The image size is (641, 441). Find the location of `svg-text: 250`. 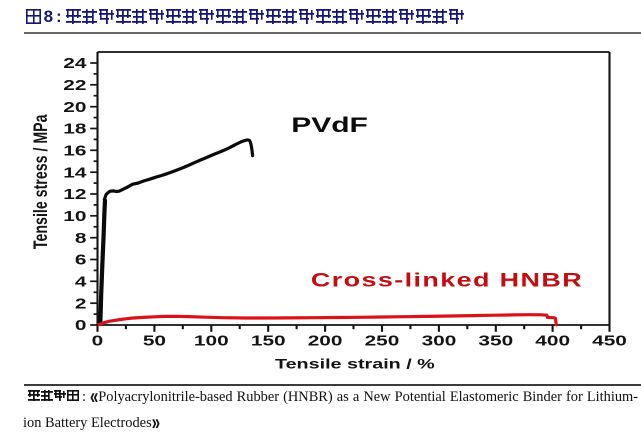

svg-text: 250 is located at coordinates (382, 340).